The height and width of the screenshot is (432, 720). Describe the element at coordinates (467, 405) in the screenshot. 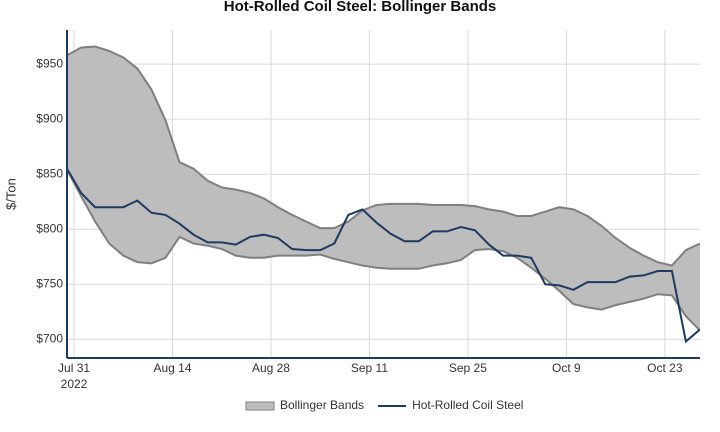

I see `legend-label: Hot-Rolled Coil Steel` at that location.